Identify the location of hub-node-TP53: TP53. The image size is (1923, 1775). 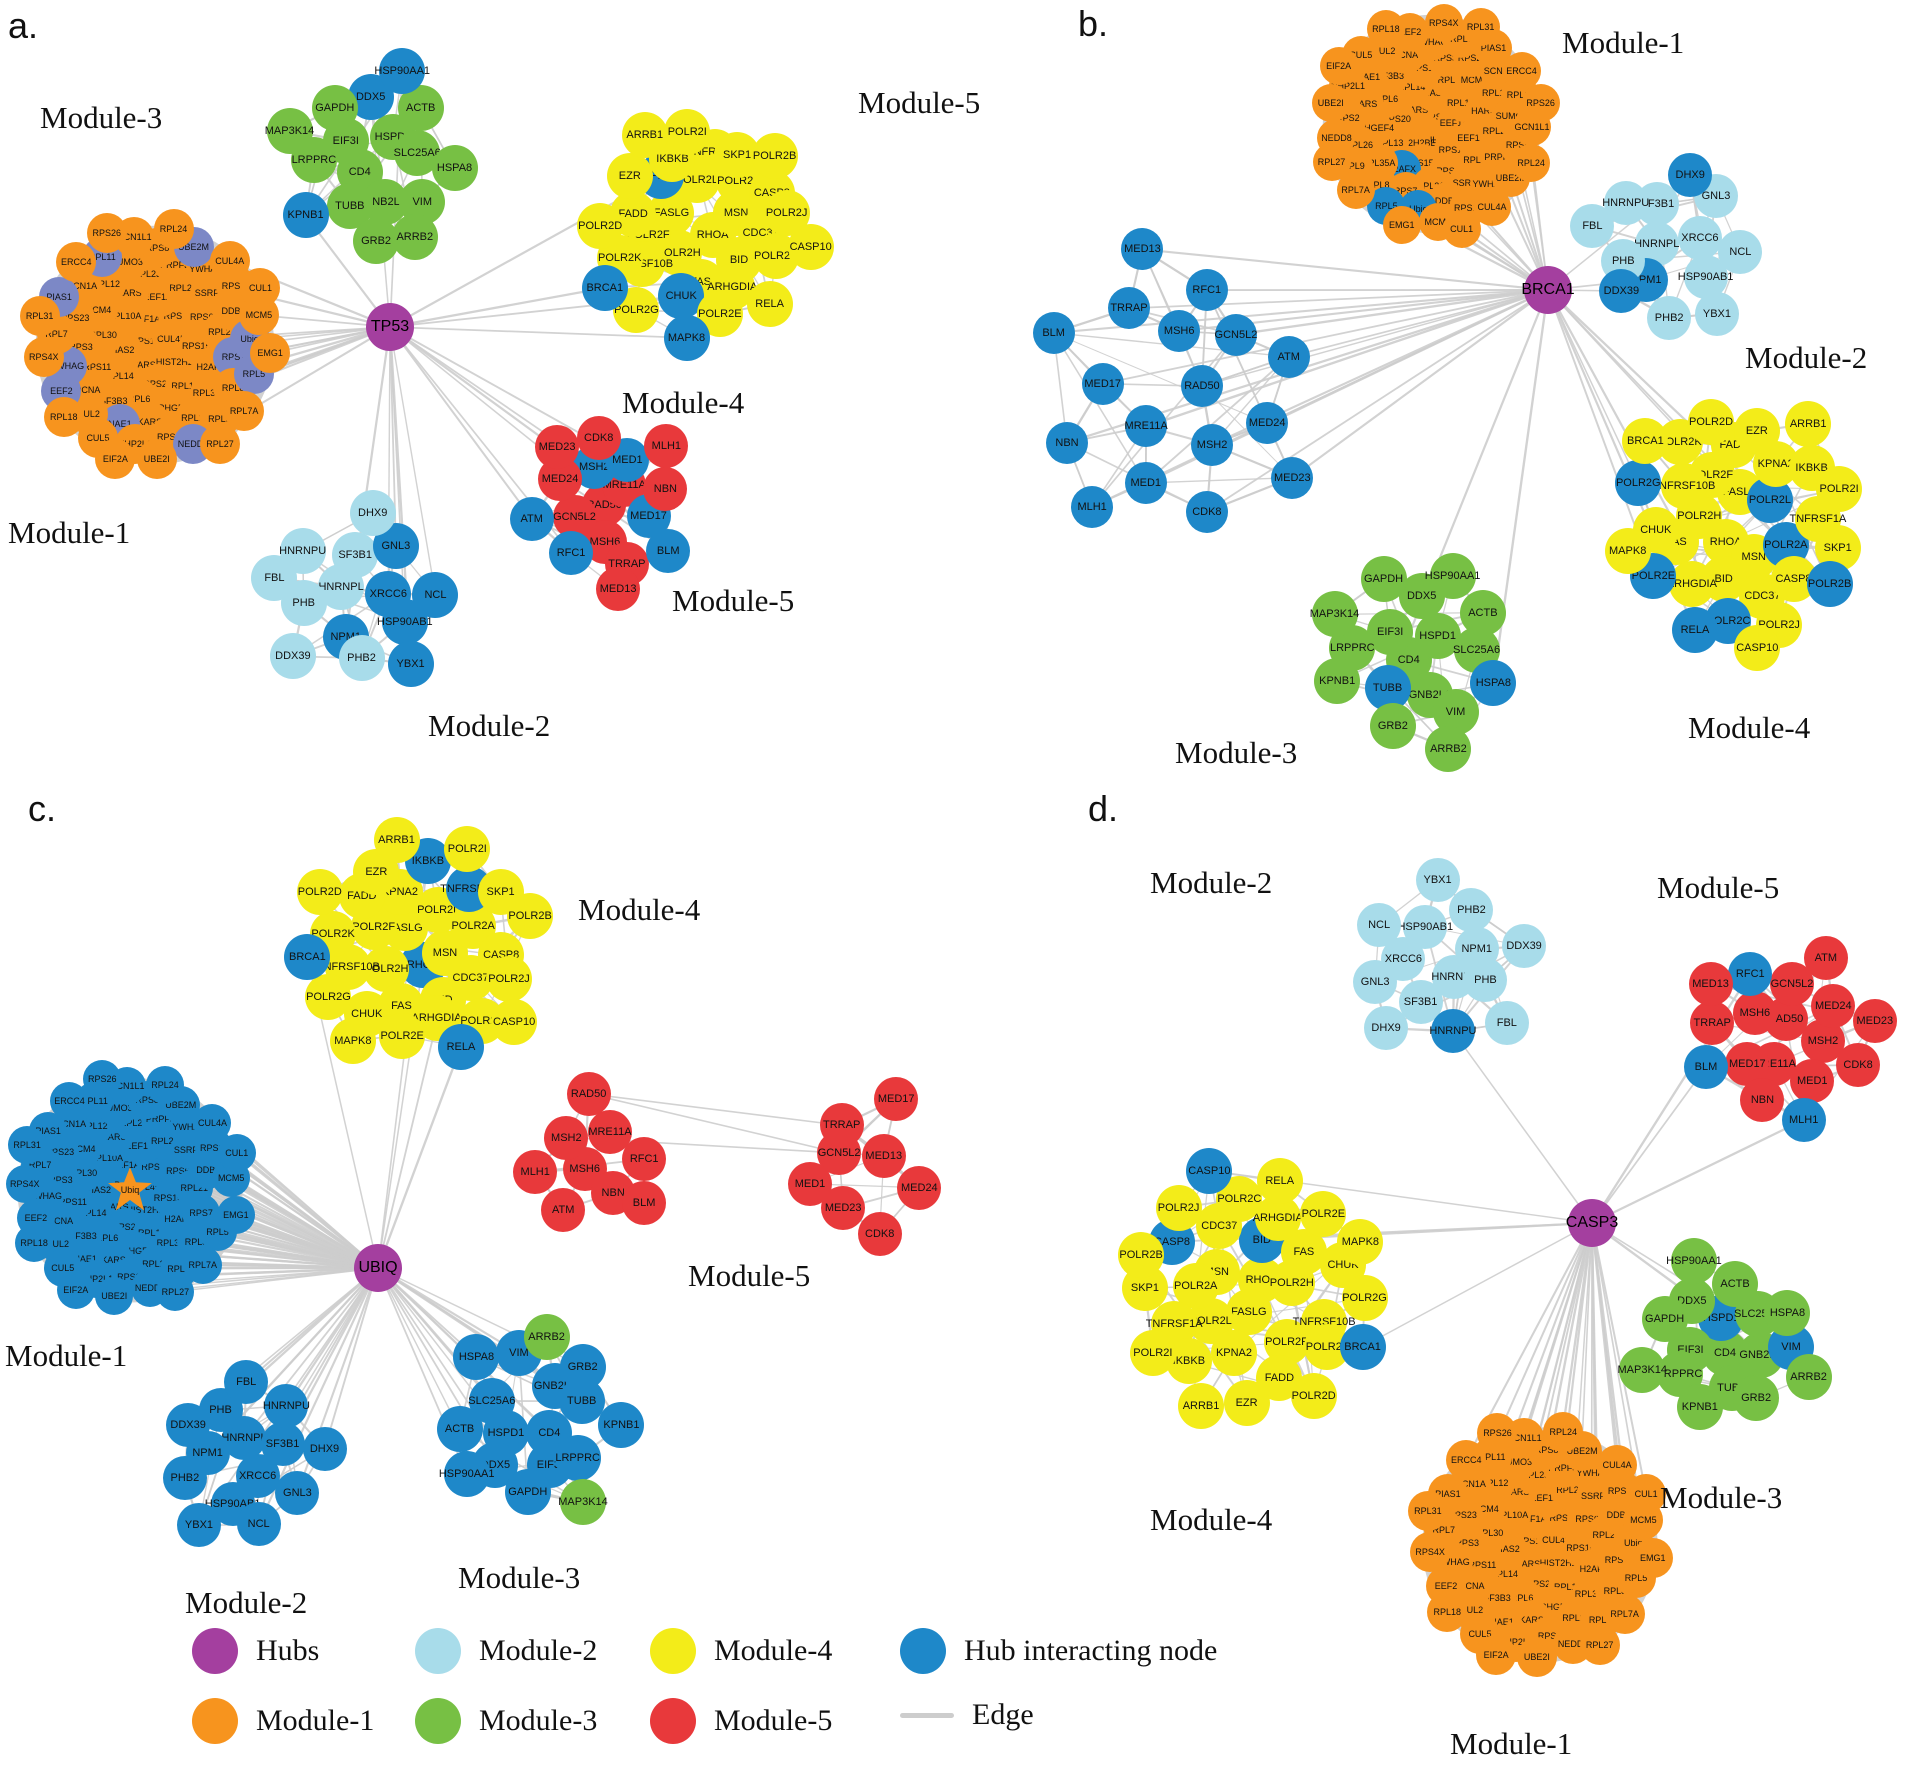
(390, 327).